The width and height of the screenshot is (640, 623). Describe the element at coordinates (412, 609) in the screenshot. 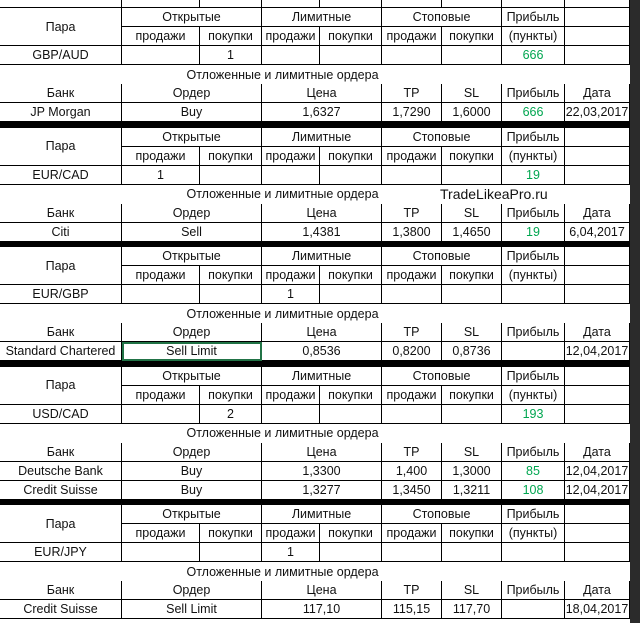

I see `tp-cell: 115,15` at that location.